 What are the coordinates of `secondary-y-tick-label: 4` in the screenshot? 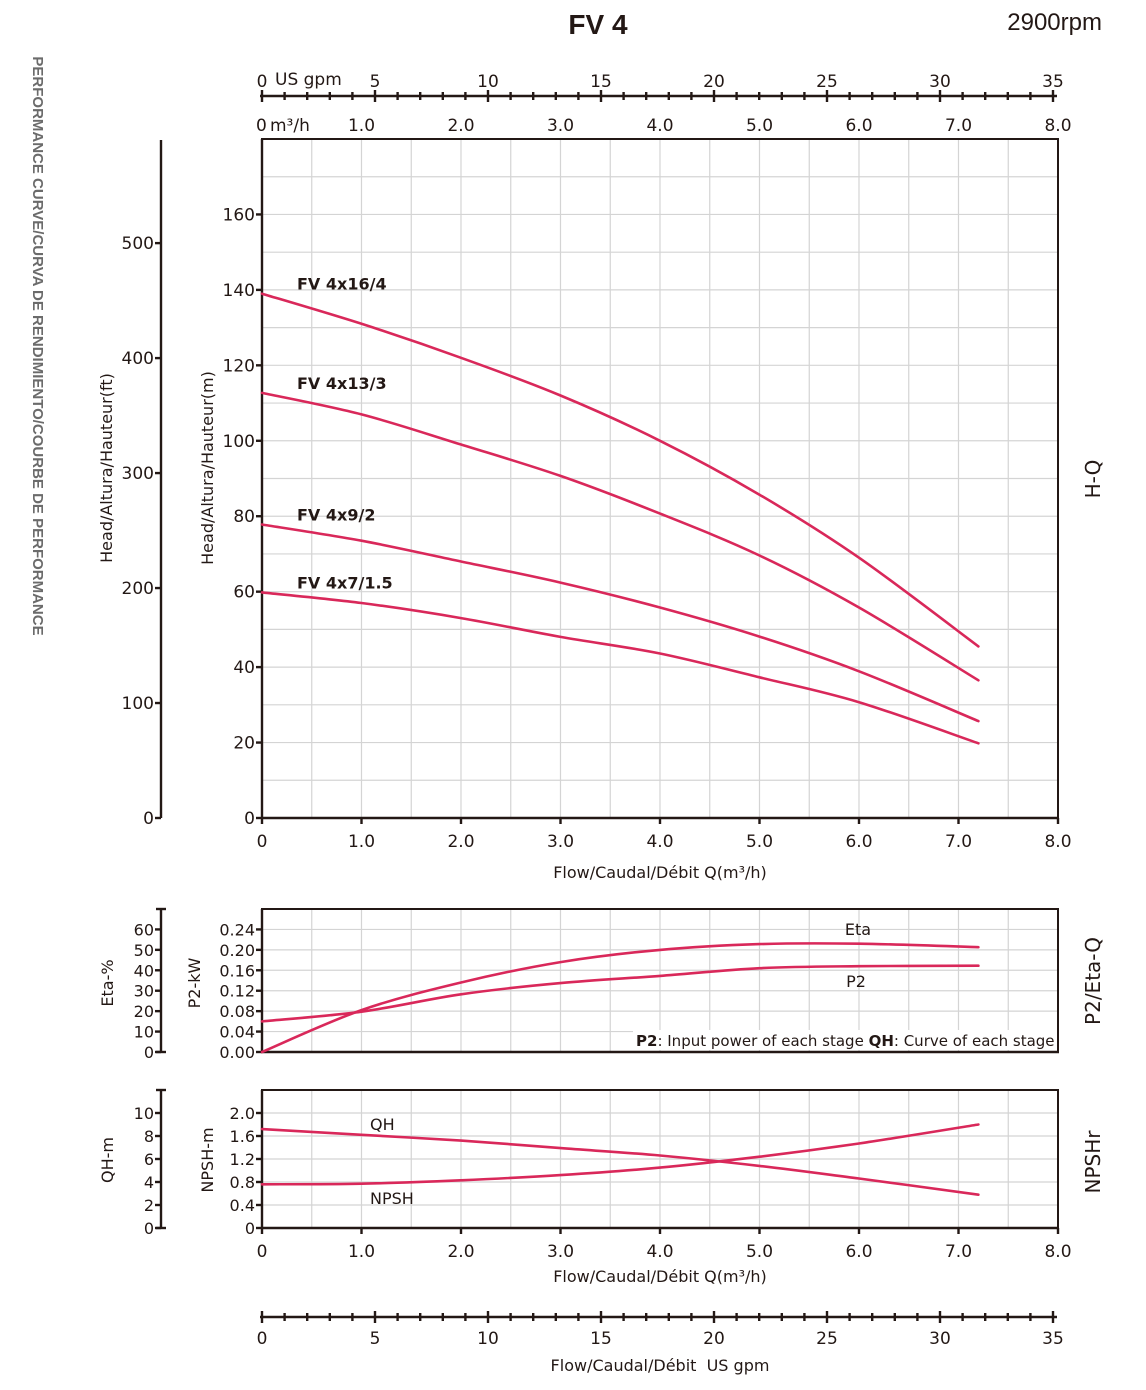 It's located at (149, 1182).